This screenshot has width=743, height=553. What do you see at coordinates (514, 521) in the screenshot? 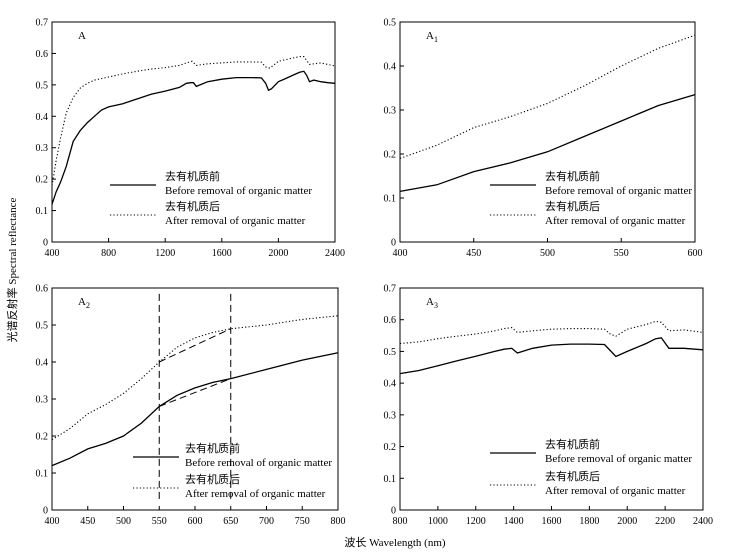
I see `x-tick-label: 1400` at bounding box center [514, 521].